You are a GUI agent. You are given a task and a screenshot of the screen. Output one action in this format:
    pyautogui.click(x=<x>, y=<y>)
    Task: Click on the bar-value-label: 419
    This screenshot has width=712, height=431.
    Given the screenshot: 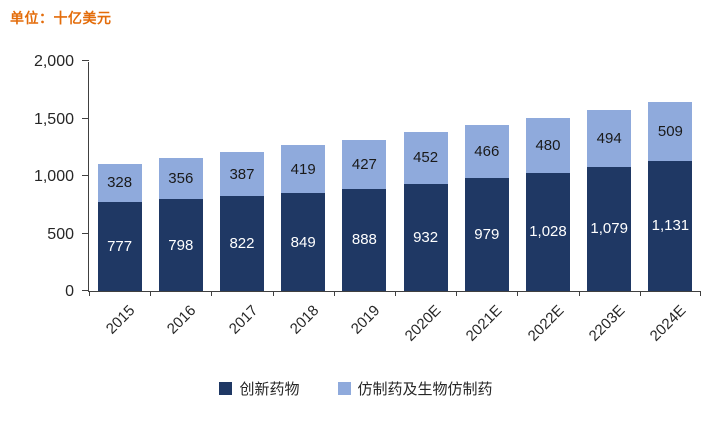 What is the action you would take?
    pyautogui.click(x=303, y=169)
    